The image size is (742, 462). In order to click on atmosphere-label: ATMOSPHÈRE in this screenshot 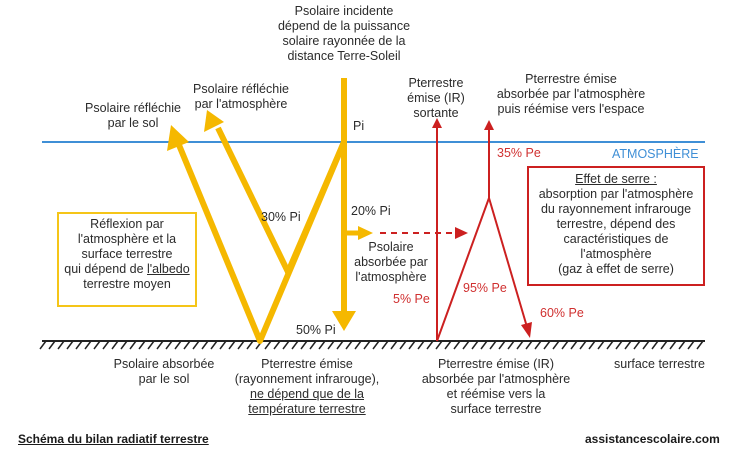, I will do `click(655, 154)`.